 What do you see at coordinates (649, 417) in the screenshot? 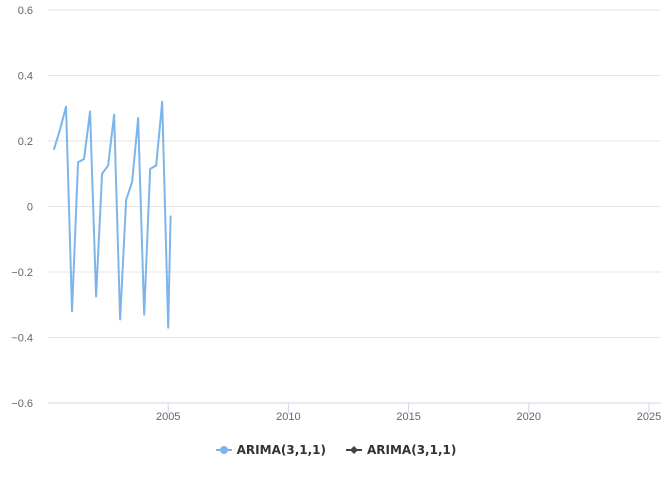
I see `x-tick-label: 2025` at bounding box center [649, 417].